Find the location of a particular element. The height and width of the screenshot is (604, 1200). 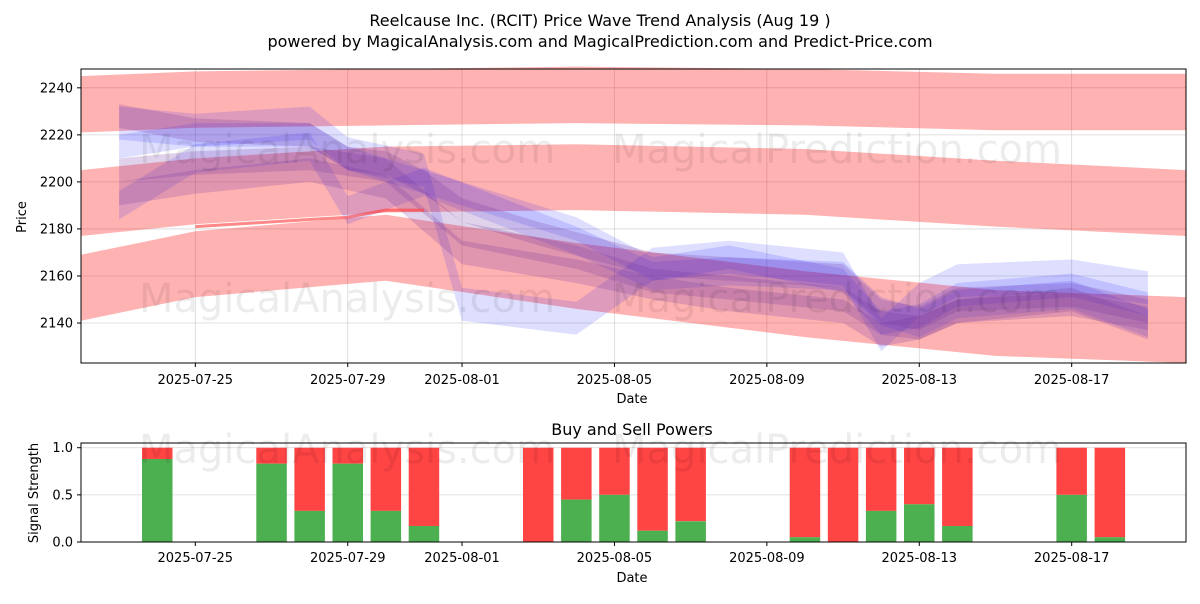

bottom-xtick-label-5: 2025-08-13 is located at coordinates (919, 558).